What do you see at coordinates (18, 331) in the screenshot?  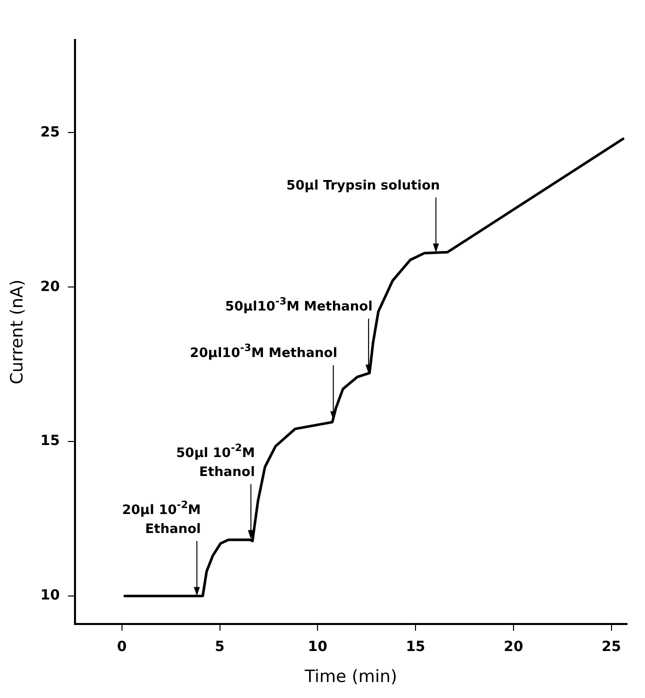 I see `y-axis-title: Current (nA)` at bounding box center [18, 331].